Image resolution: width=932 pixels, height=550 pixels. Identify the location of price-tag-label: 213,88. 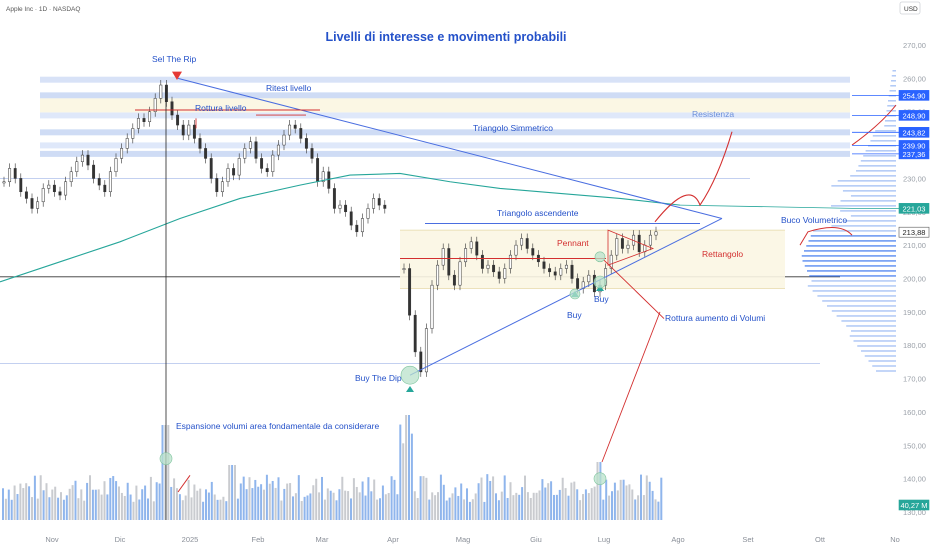
(914, 232).